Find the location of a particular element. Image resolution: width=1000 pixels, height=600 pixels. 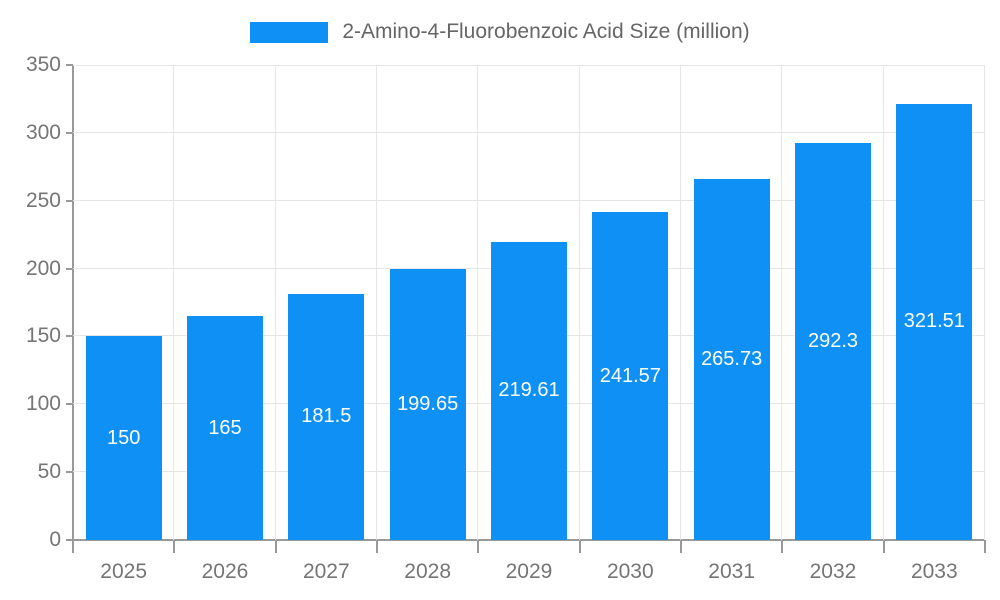

bar-value-label: 292.3 is located at coordinates (833, 341).